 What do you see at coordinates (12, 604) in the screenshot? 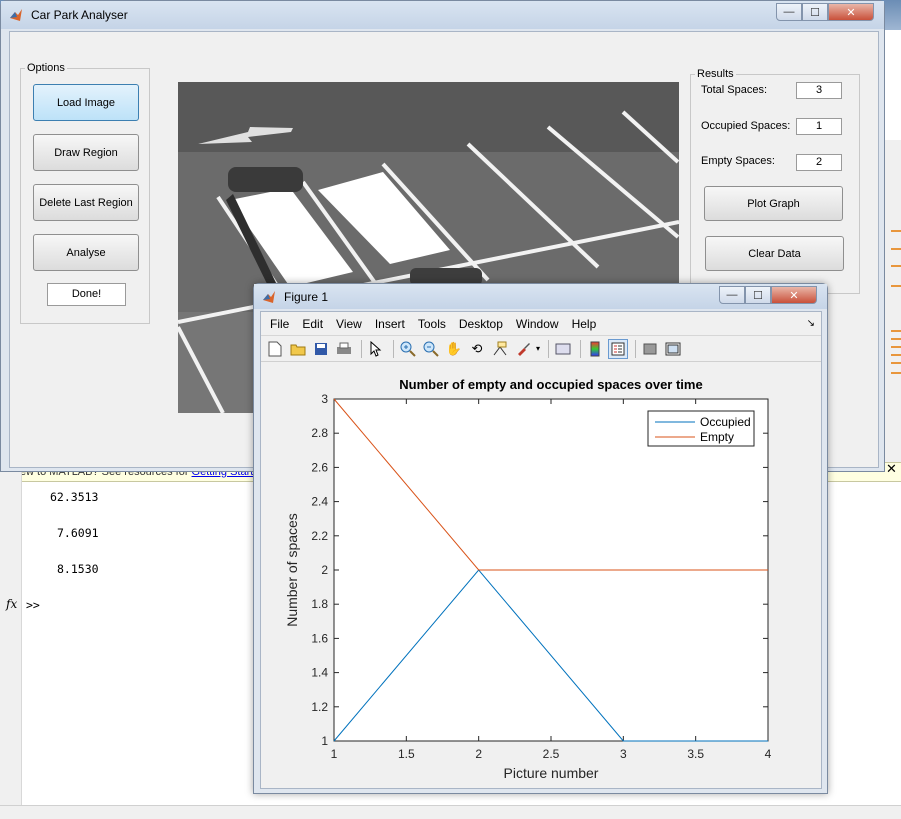
I see `function-browser-icon: fx` at bounding box center [12, 604].